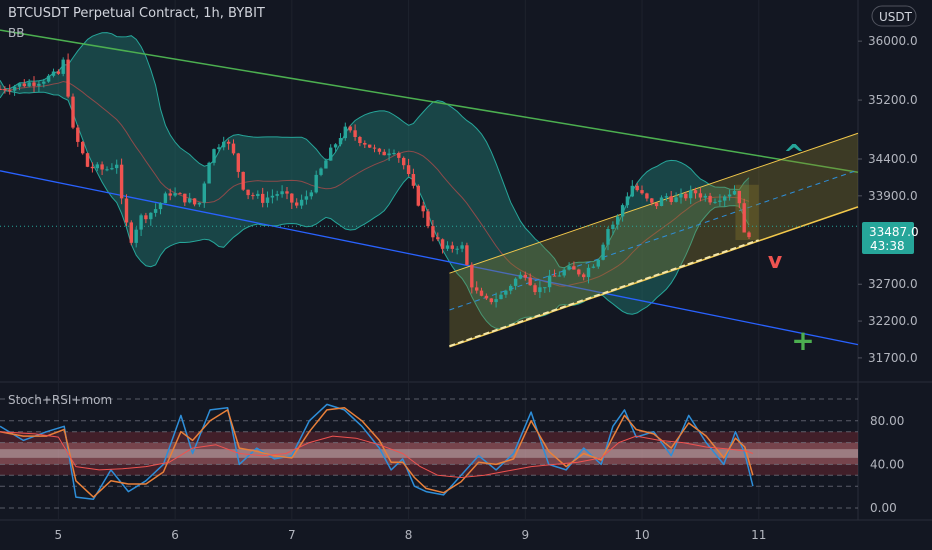 The width and height of the screenshot is (932, 550). I want to click on currency-button: USDT, so click(894, 16).